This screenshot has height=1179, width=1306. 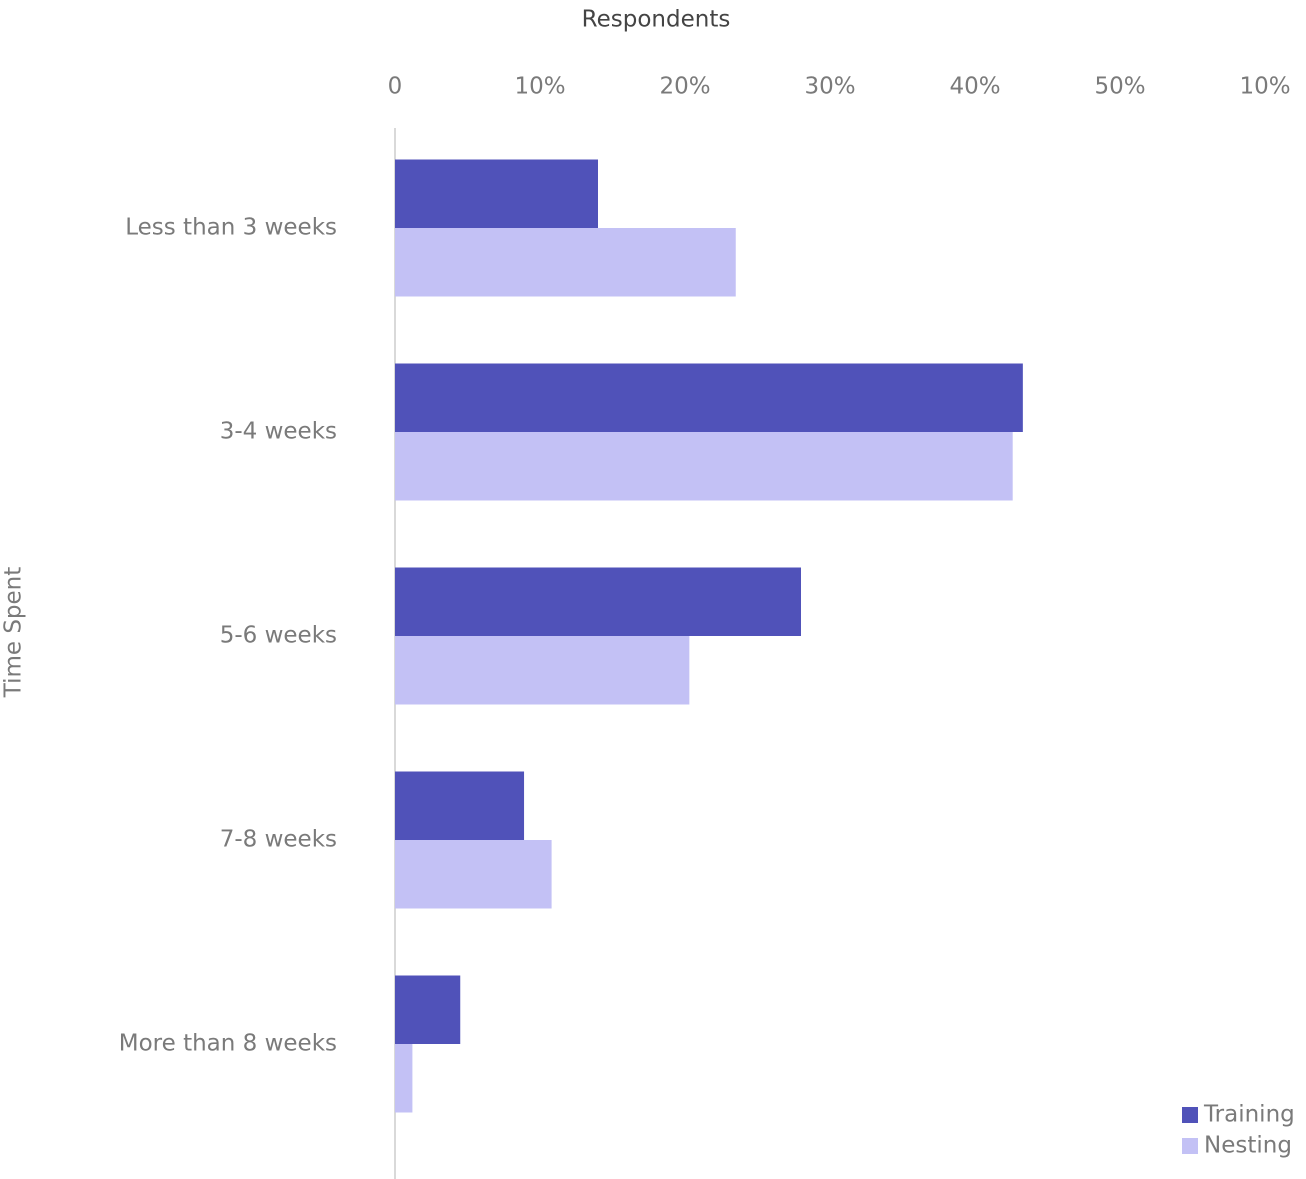 What do you see at coordinates (1249, 1115) in the screenshot?
I see `legend-label: Training` at bounding box center [1249, 1115].